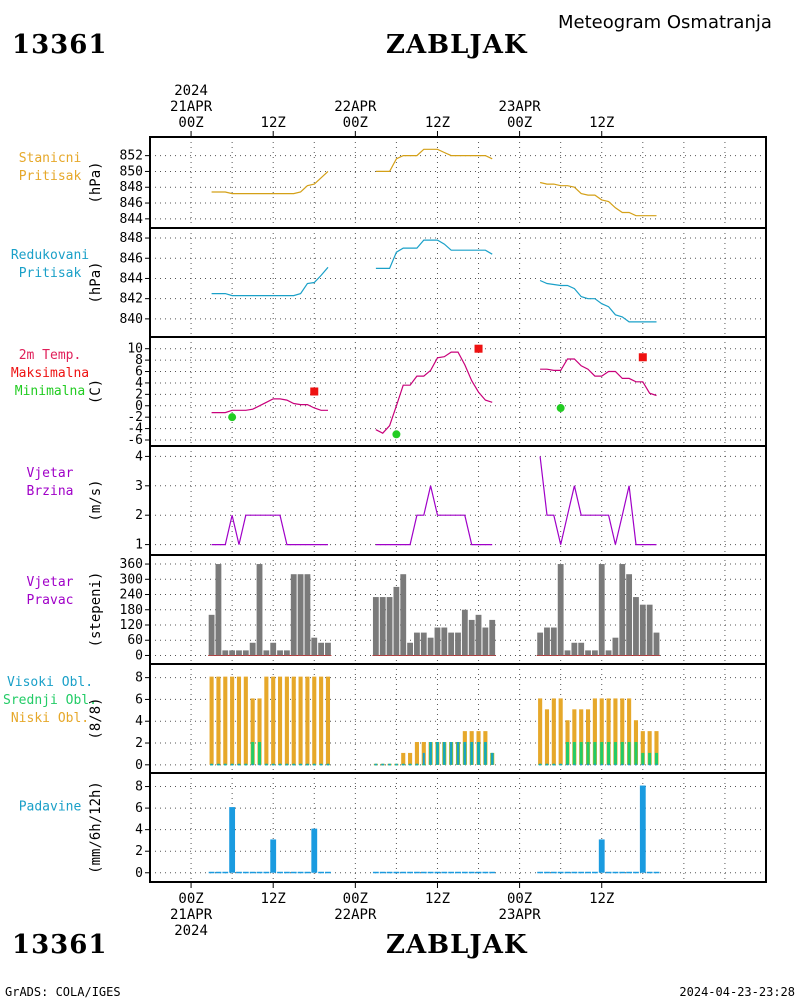  Describe the element at coordinates (458, 827) in the screenshot. I see `panel-frame` at that location.